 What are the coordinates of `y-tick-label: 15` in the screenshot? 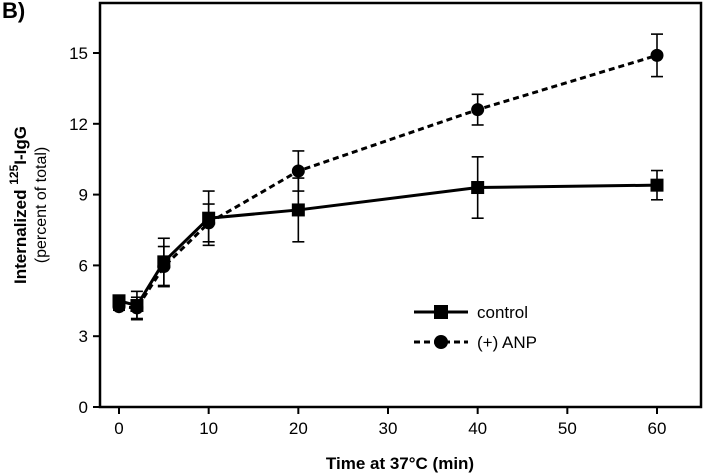 It's located at (78, 53).